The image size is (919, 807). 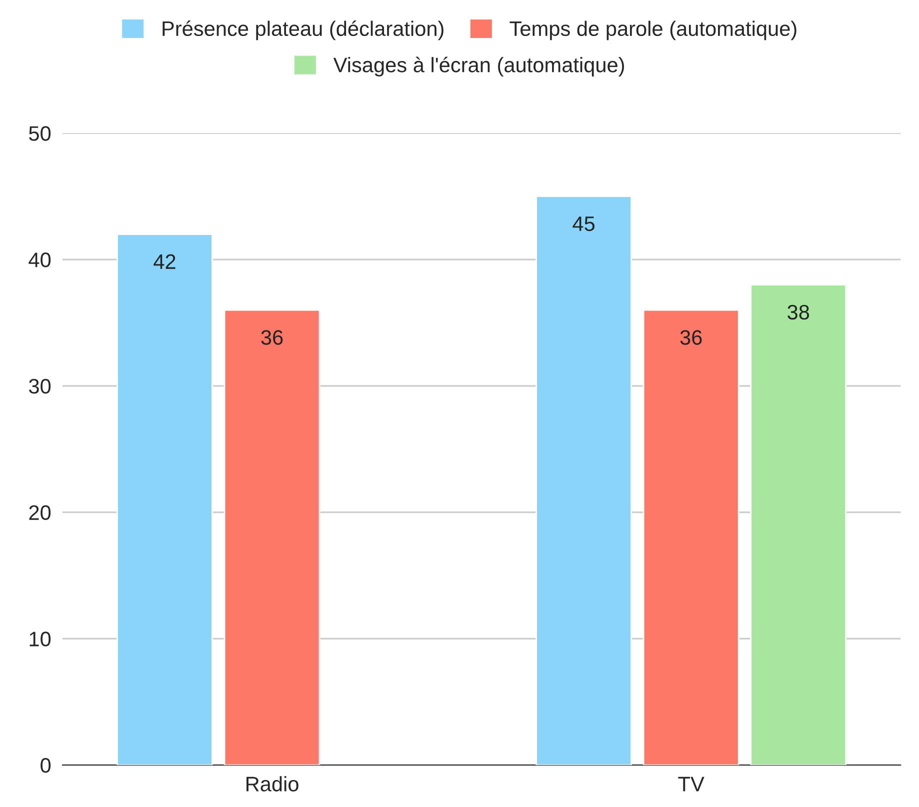 I want to click on legend-label: Visages à l'écran (automatique), so click(x=478, y=66).